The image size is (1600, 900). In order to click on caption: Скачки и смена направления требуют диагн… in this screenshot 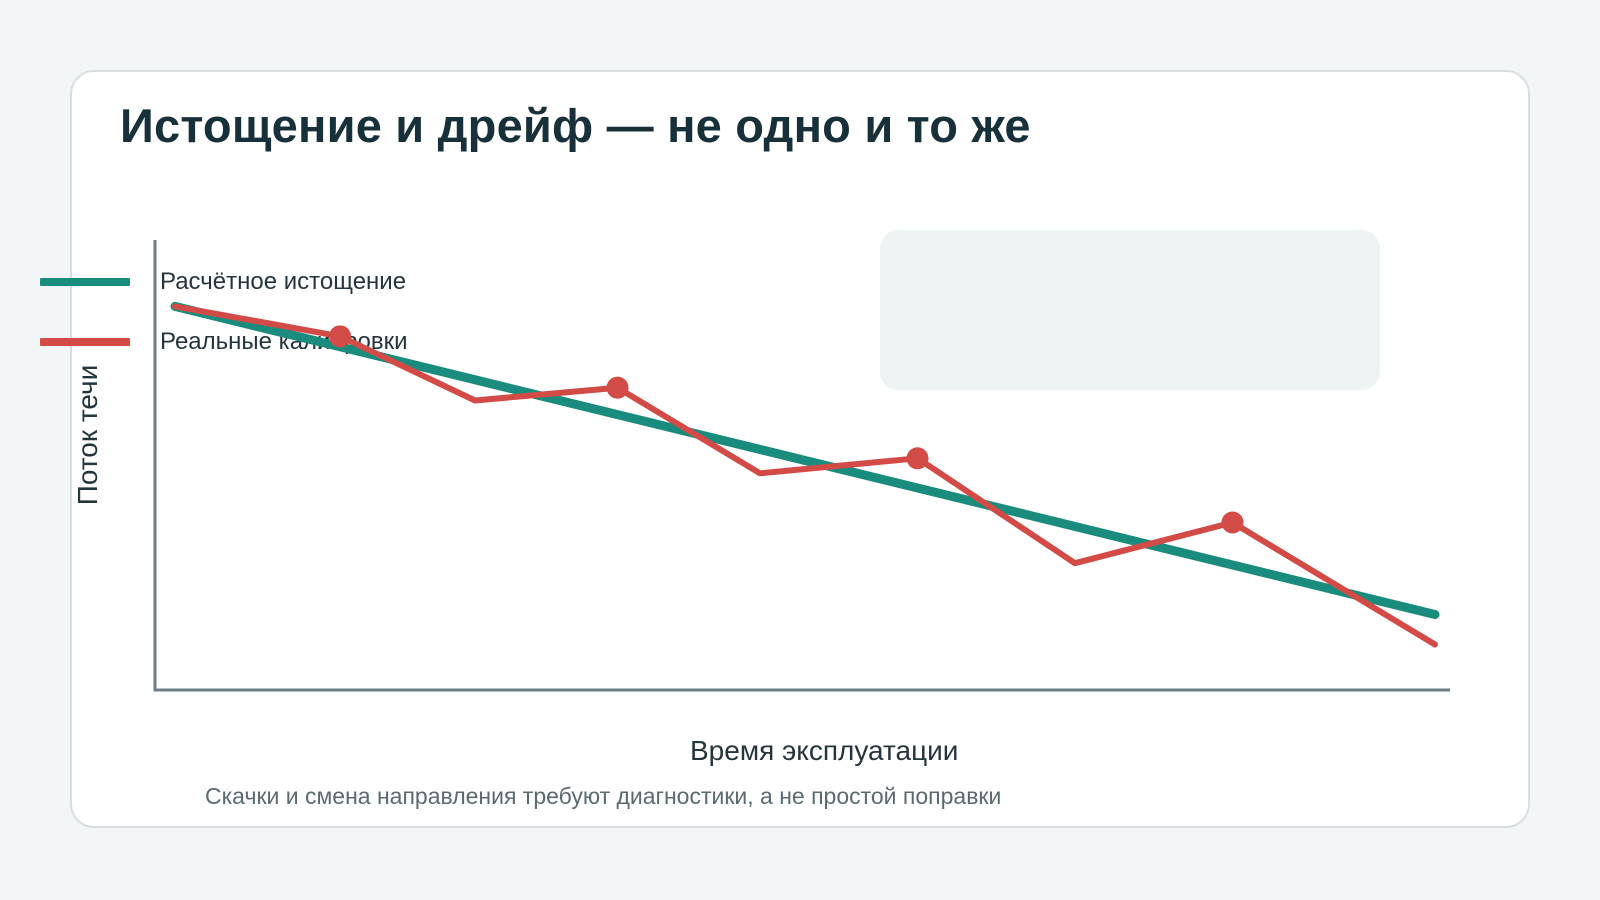, I will do `click(603, 796)`.